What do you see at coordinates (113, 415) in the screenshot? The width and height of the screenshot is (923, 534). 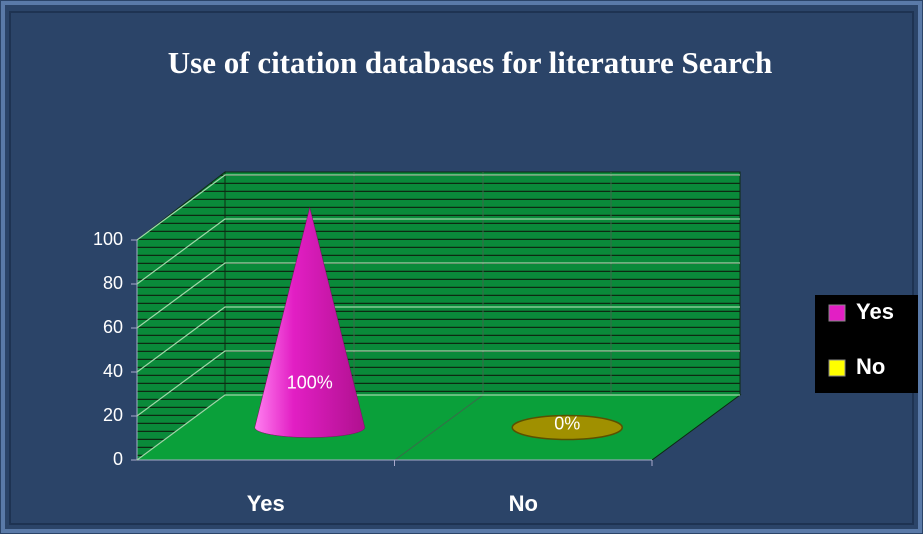 I see `y-tick-label: 20` at bounding box center [113, 415].